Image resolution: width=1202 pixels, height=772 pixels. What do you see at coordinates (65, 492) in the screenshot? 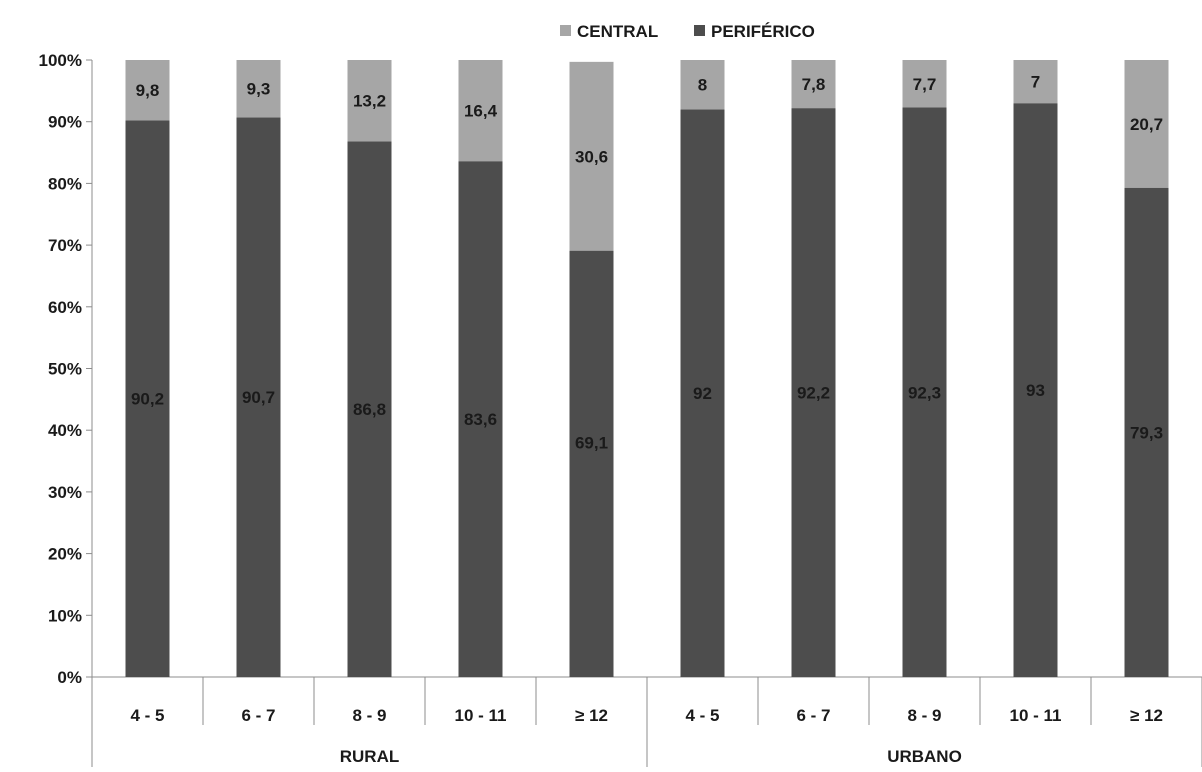
I see `y-tick-label: 30%` at bounding box center [65, 492].